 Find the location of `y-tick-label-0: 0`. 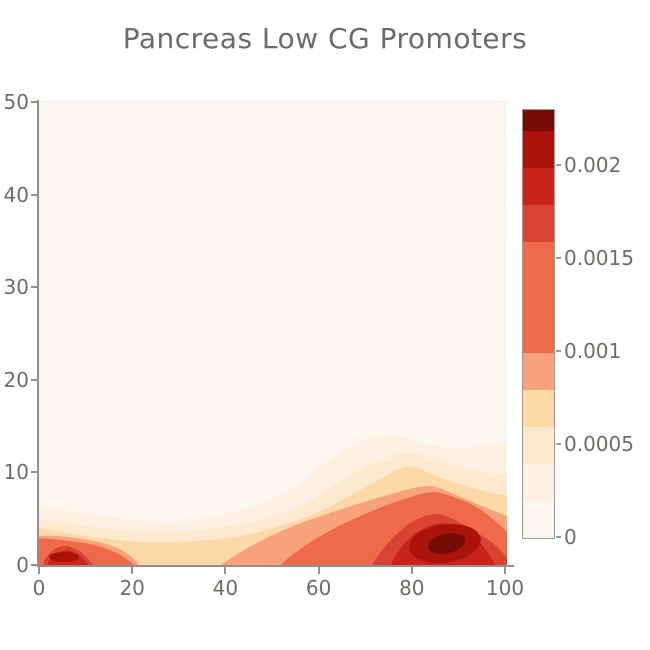

y-tick-label-0: 0 is located at coordinates (22, 565).